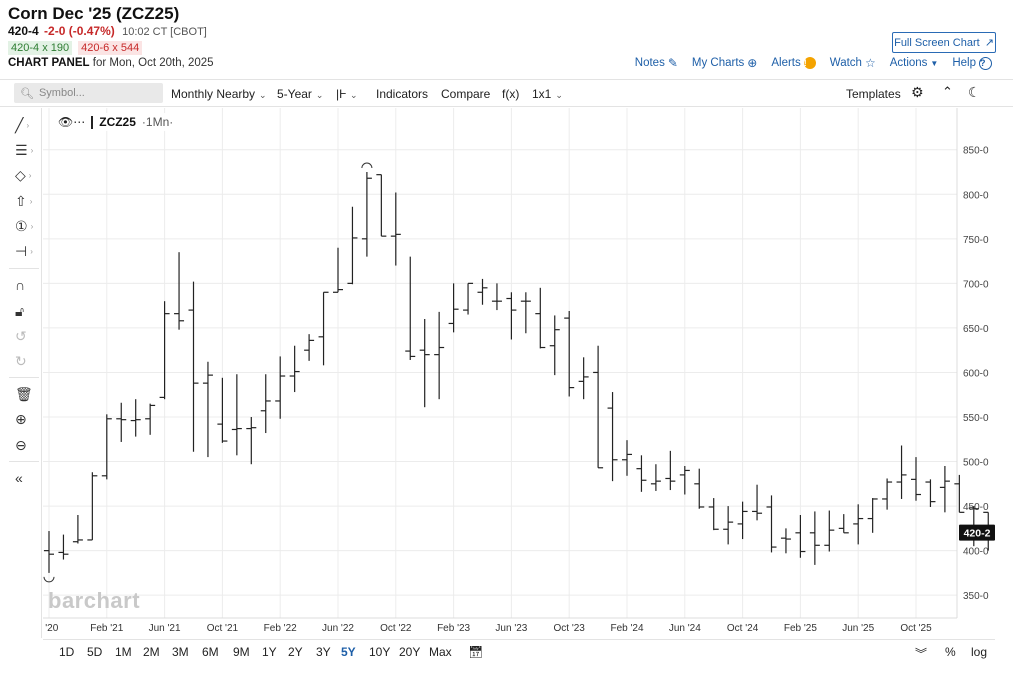  Describe the element at coordinates (950, 652) in the screenshot. I see `percent-toggle: %` at that location.